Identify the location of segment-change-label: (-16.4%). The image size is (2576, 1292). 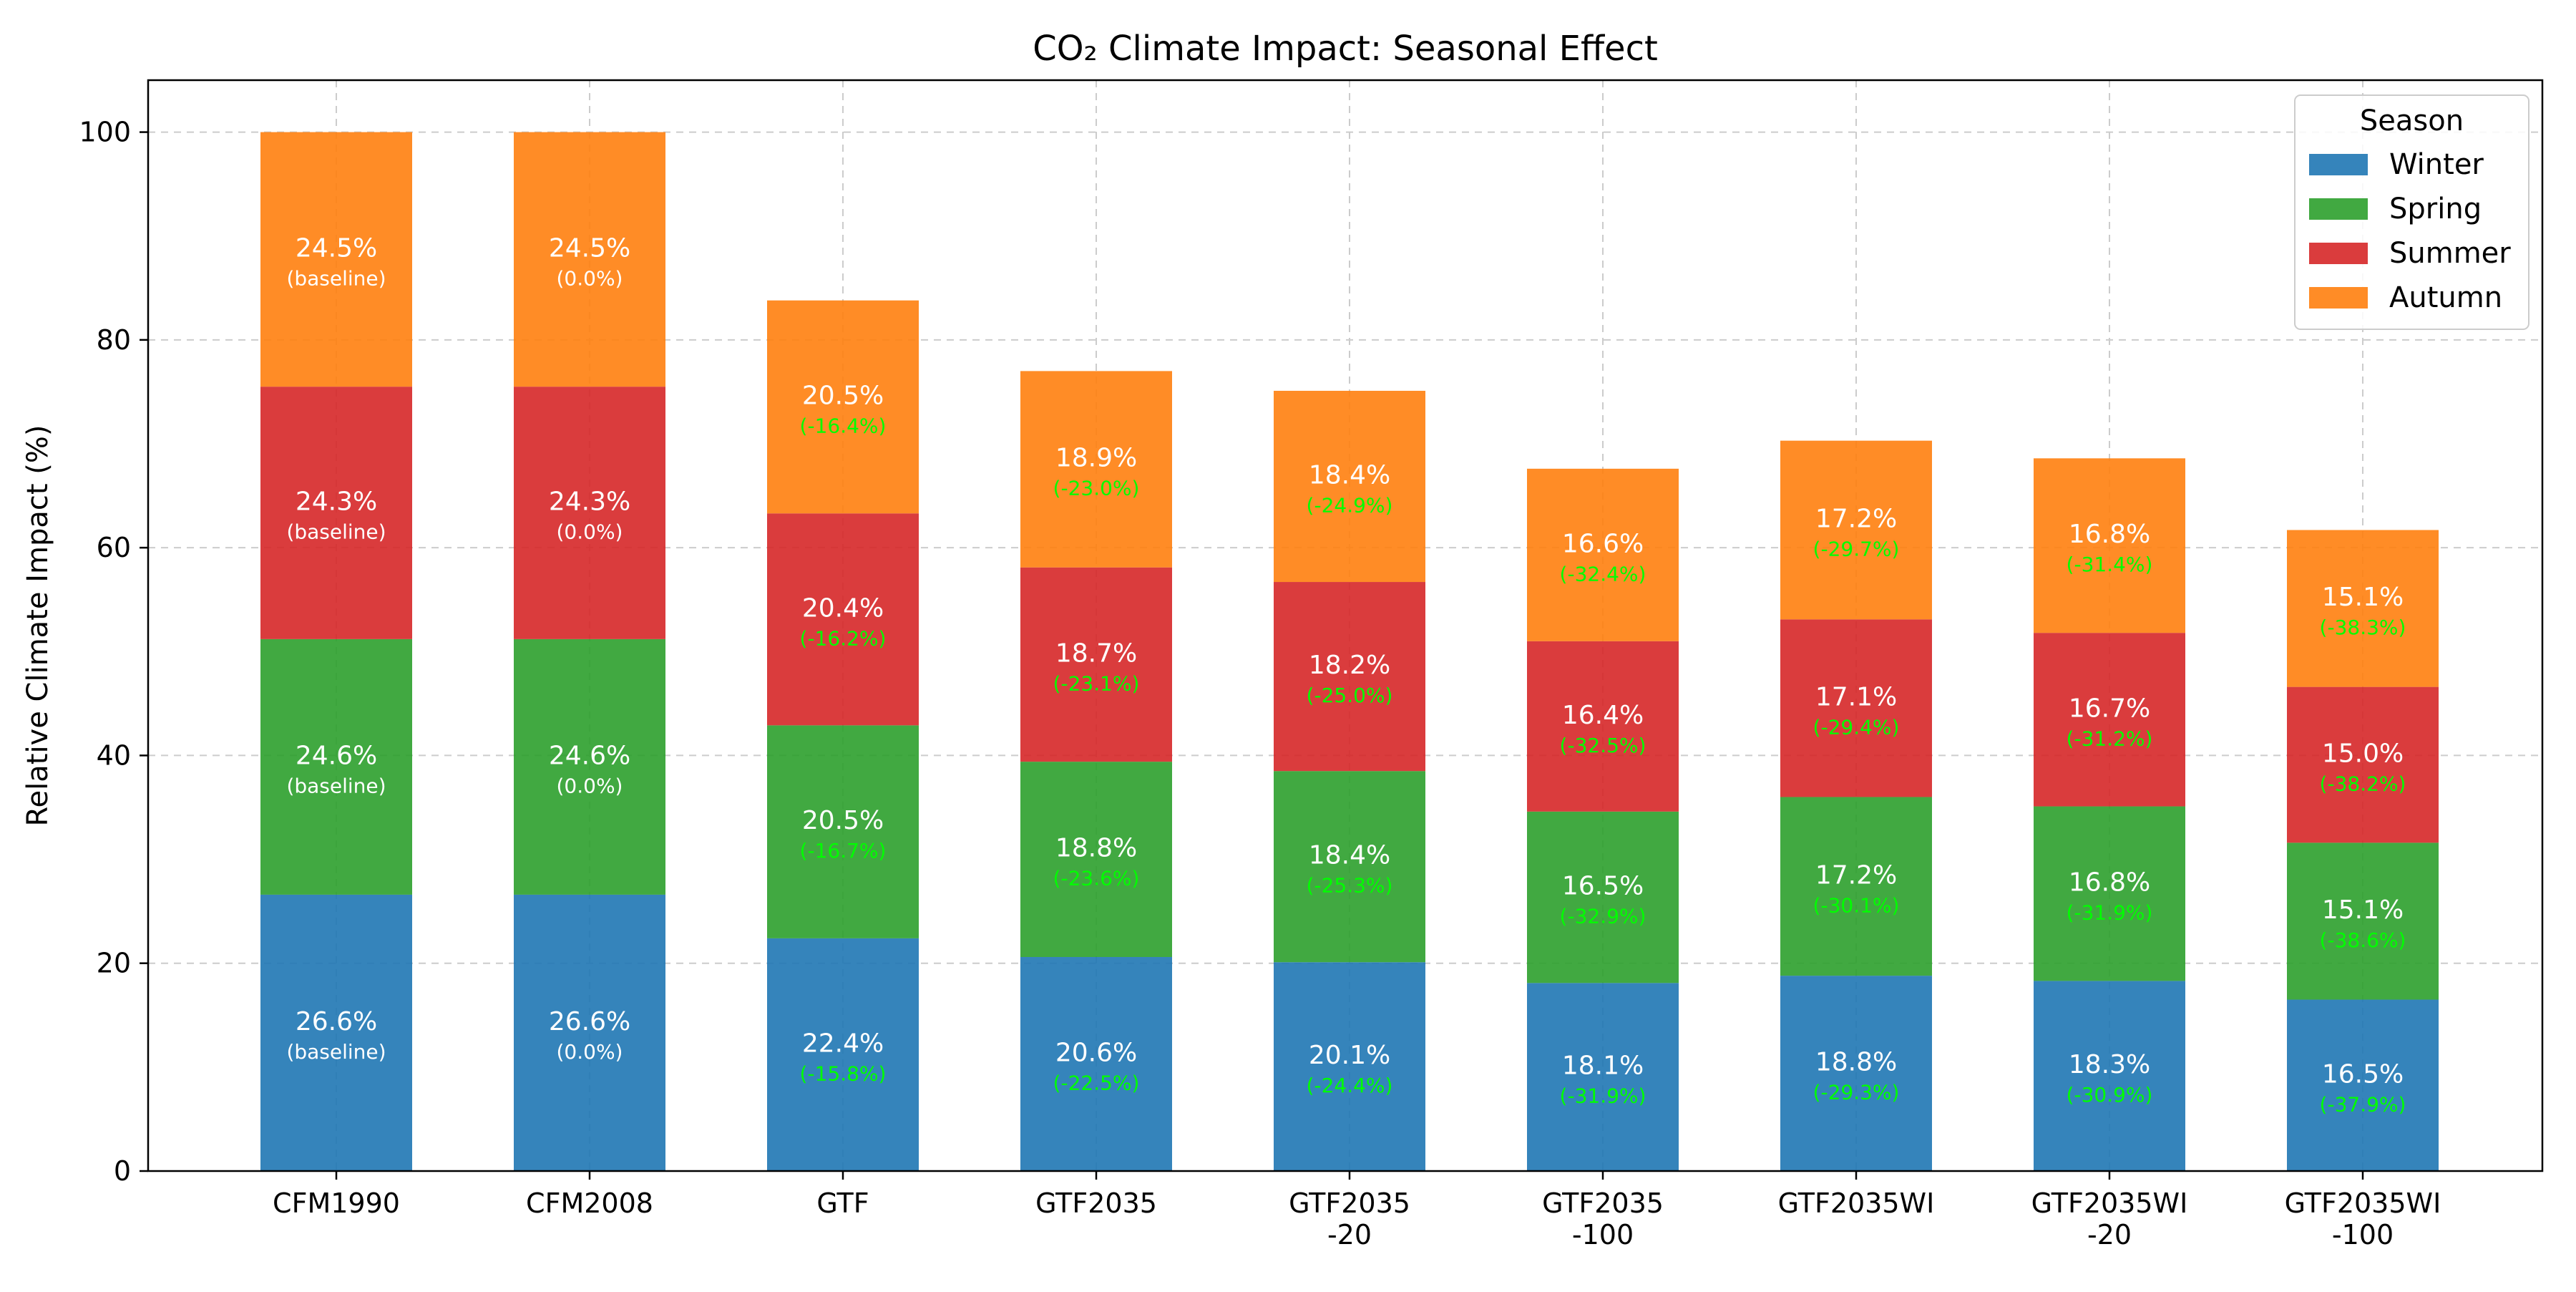
(843, 425).